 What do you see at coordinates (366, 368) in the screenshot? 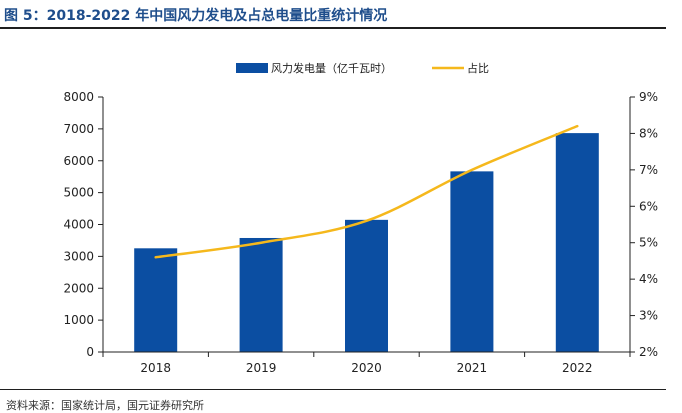
I see `x-tick-label: 2020` at bounding box center [366, 368].